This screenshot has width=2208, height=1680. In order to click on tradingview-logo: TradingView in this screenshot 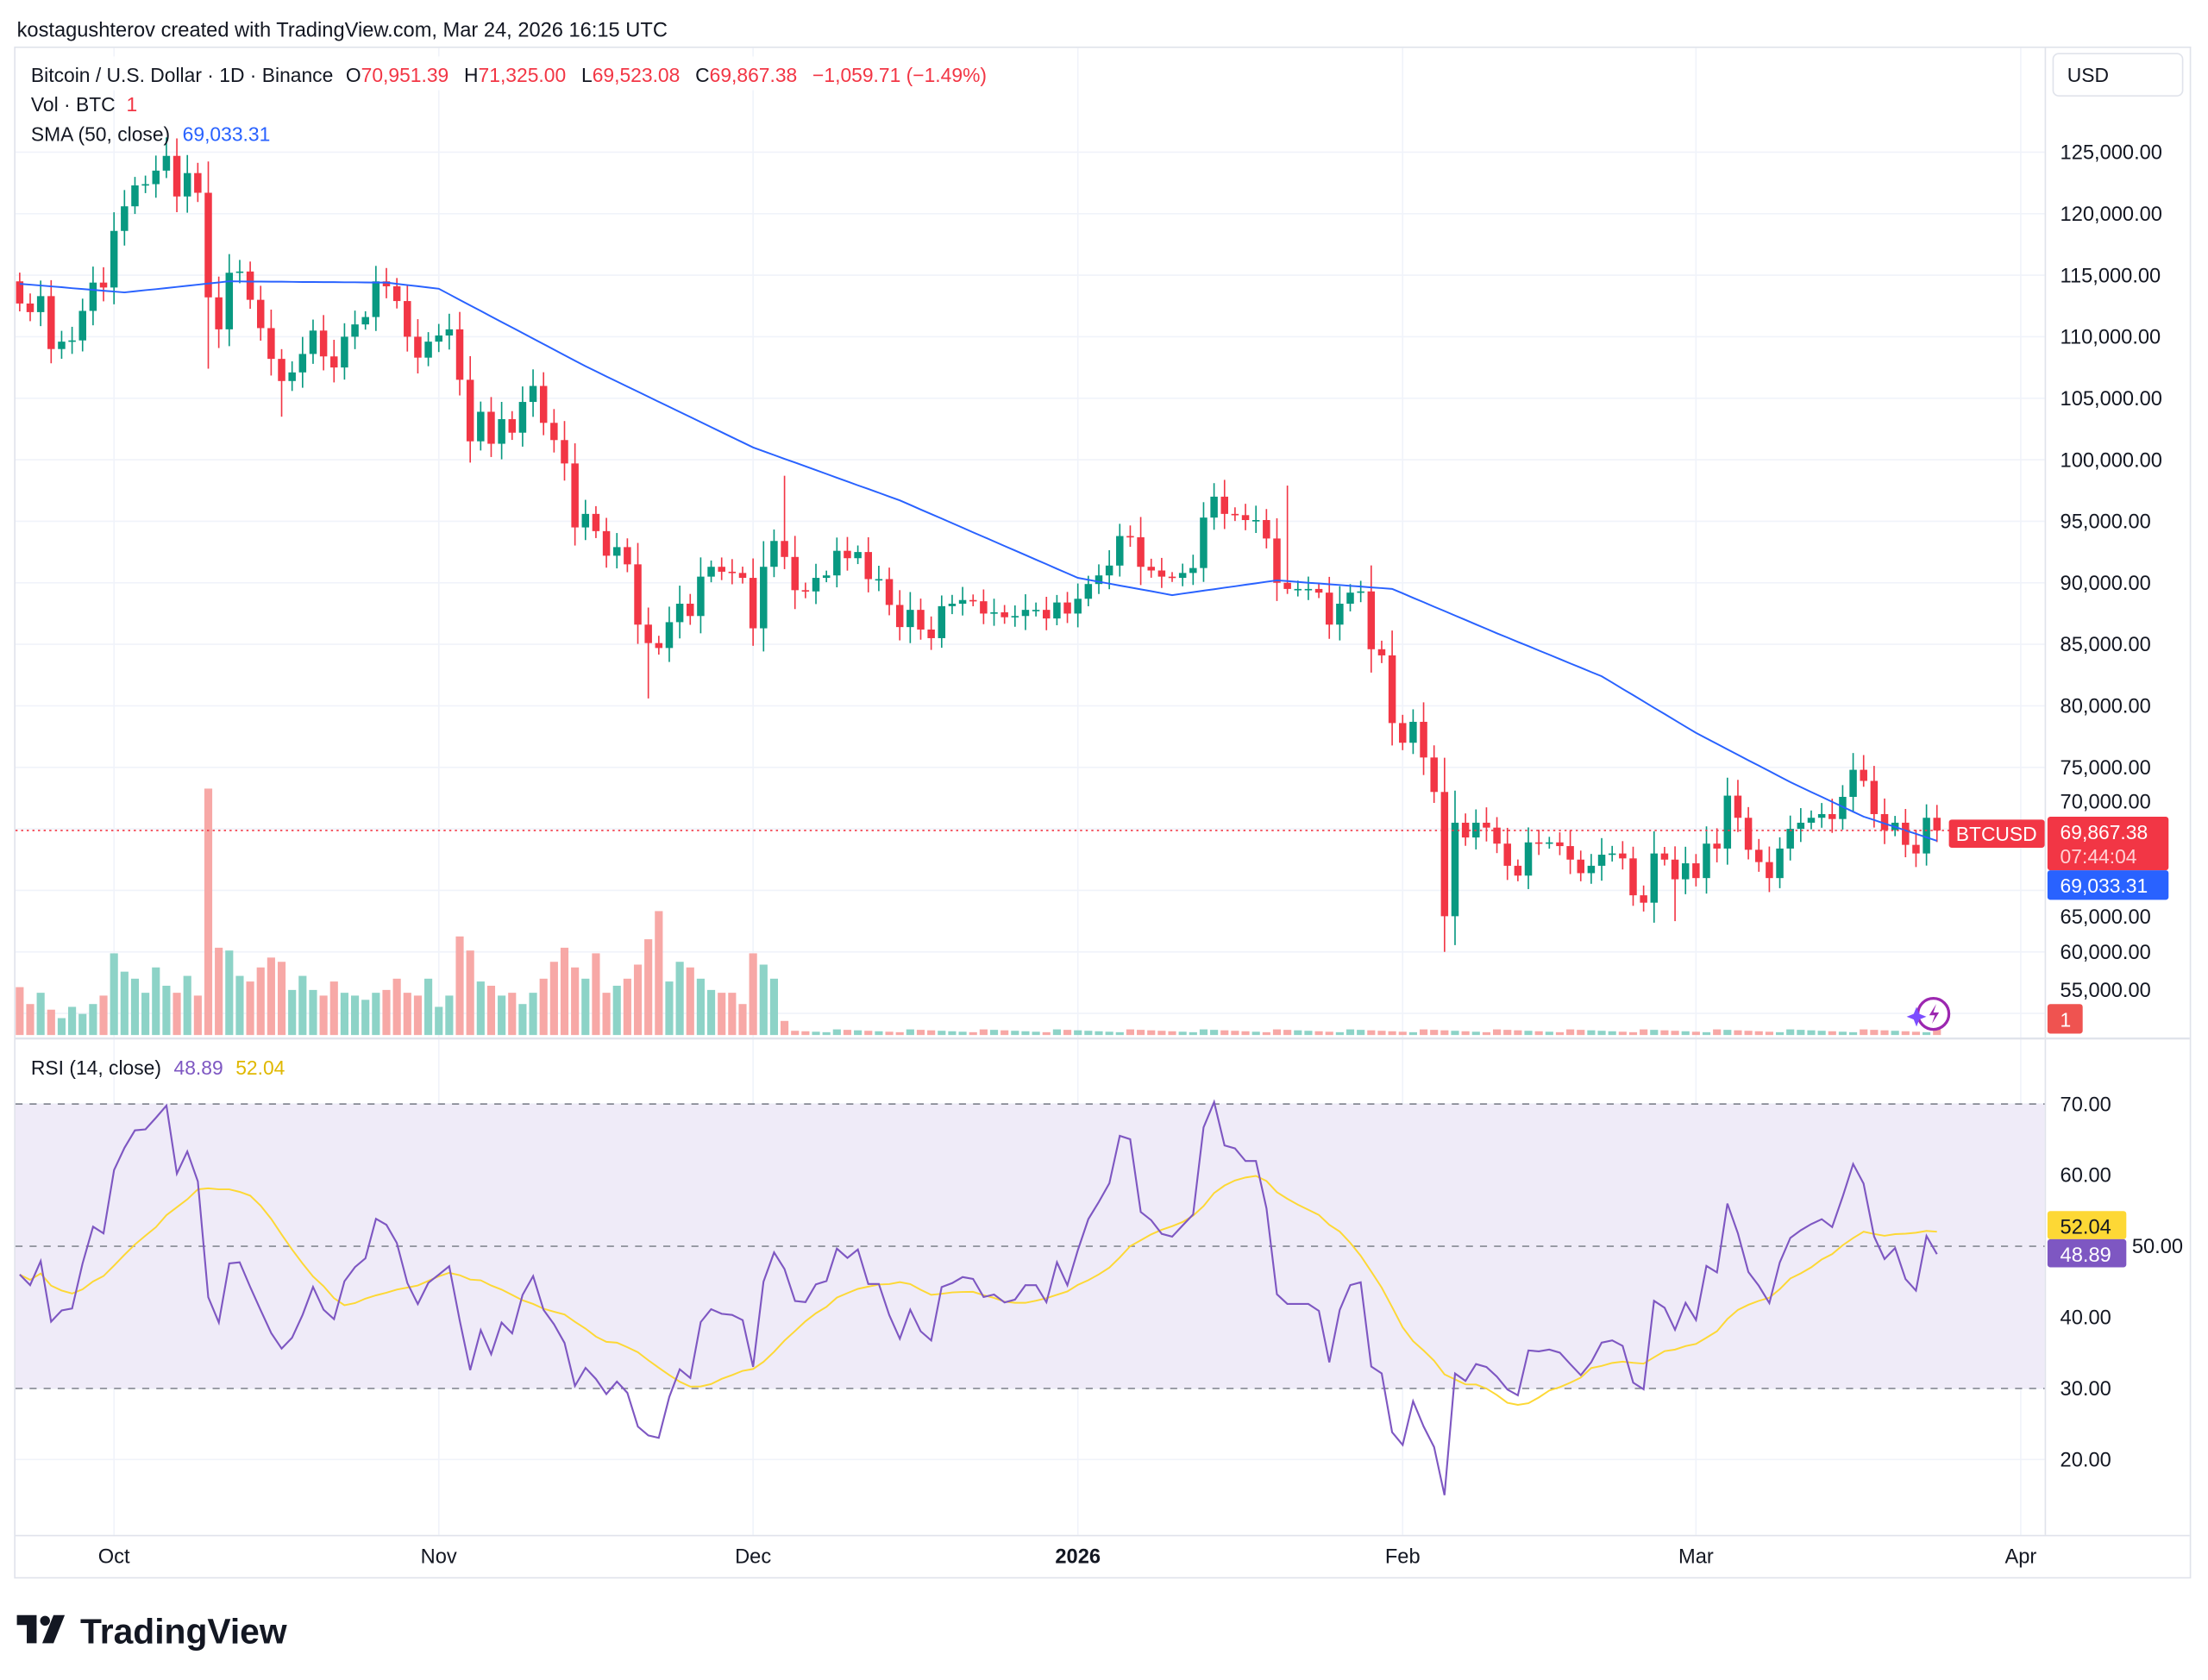, I will do `click(152, 1631)`.